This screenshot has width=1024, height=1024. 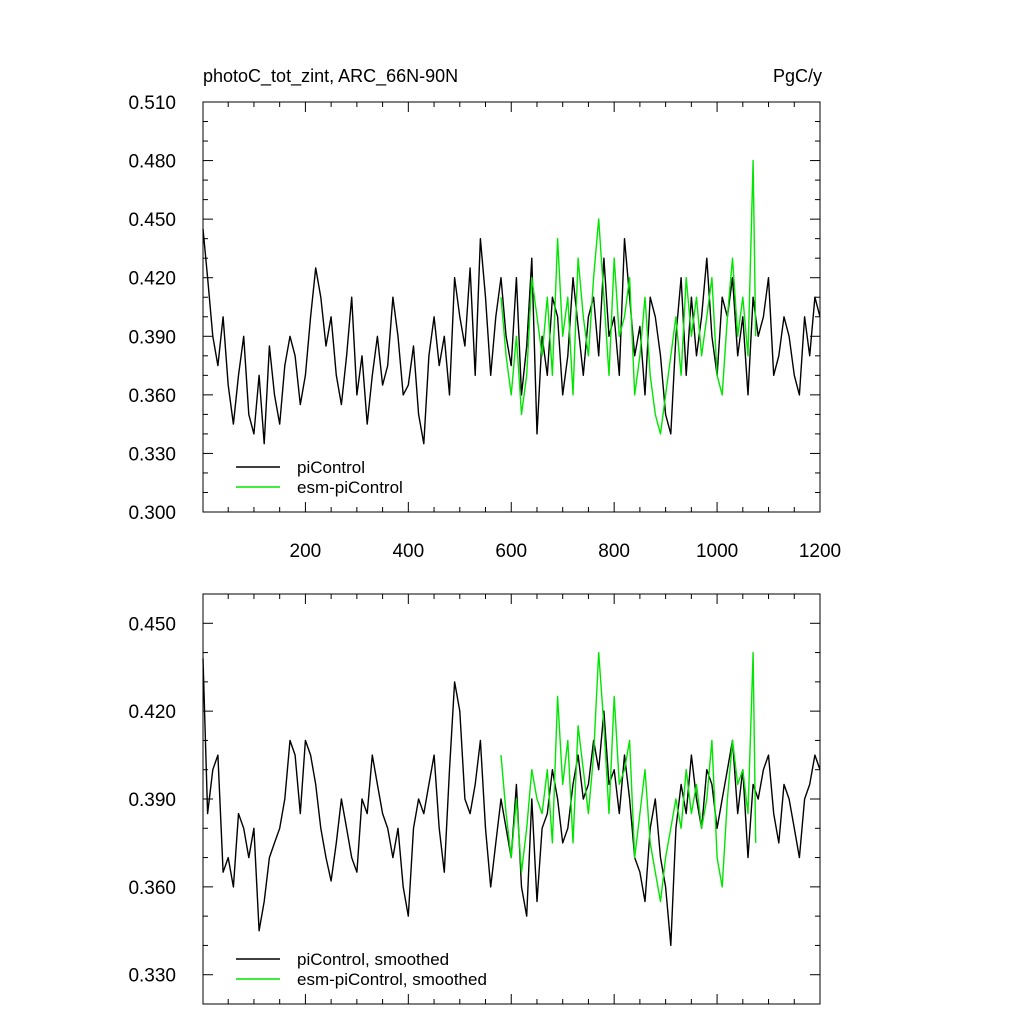 I want to click on x-tick-label: 600, so click(x=511, y=551).